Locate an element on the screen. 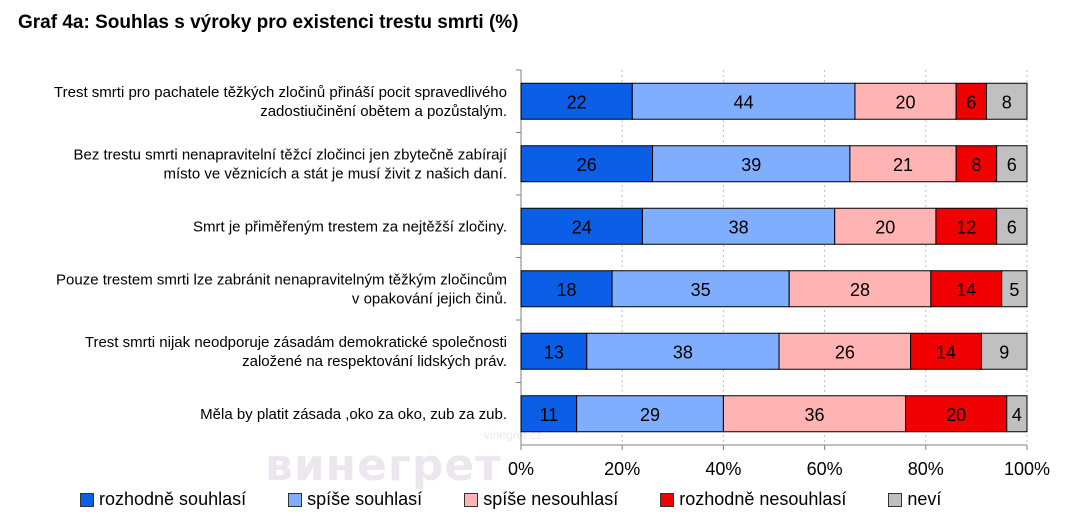 The height and width of the screenshot is (526, 1065). data-label: 22 is located at coordinates (577, 102).